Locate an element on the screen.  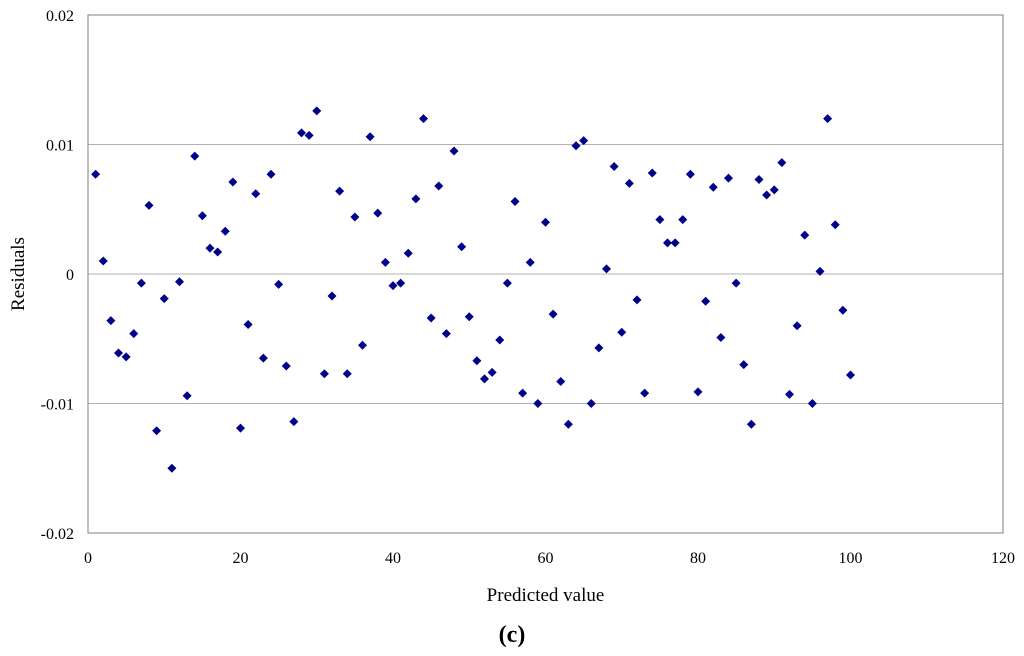
y-axis-title: Residuals is located at coordinates (18, 274).